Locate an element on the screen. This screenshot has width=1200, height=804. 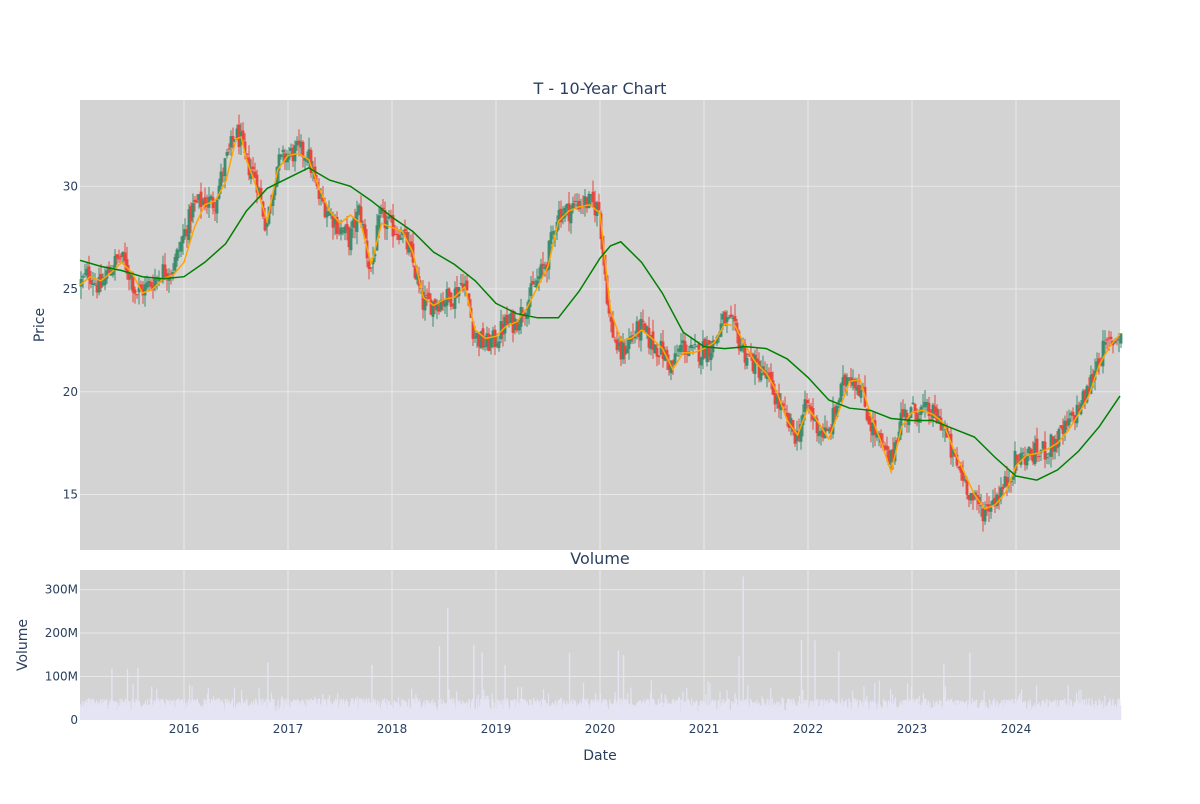
date-axis-label: Date is located at coordinates (599, 756).